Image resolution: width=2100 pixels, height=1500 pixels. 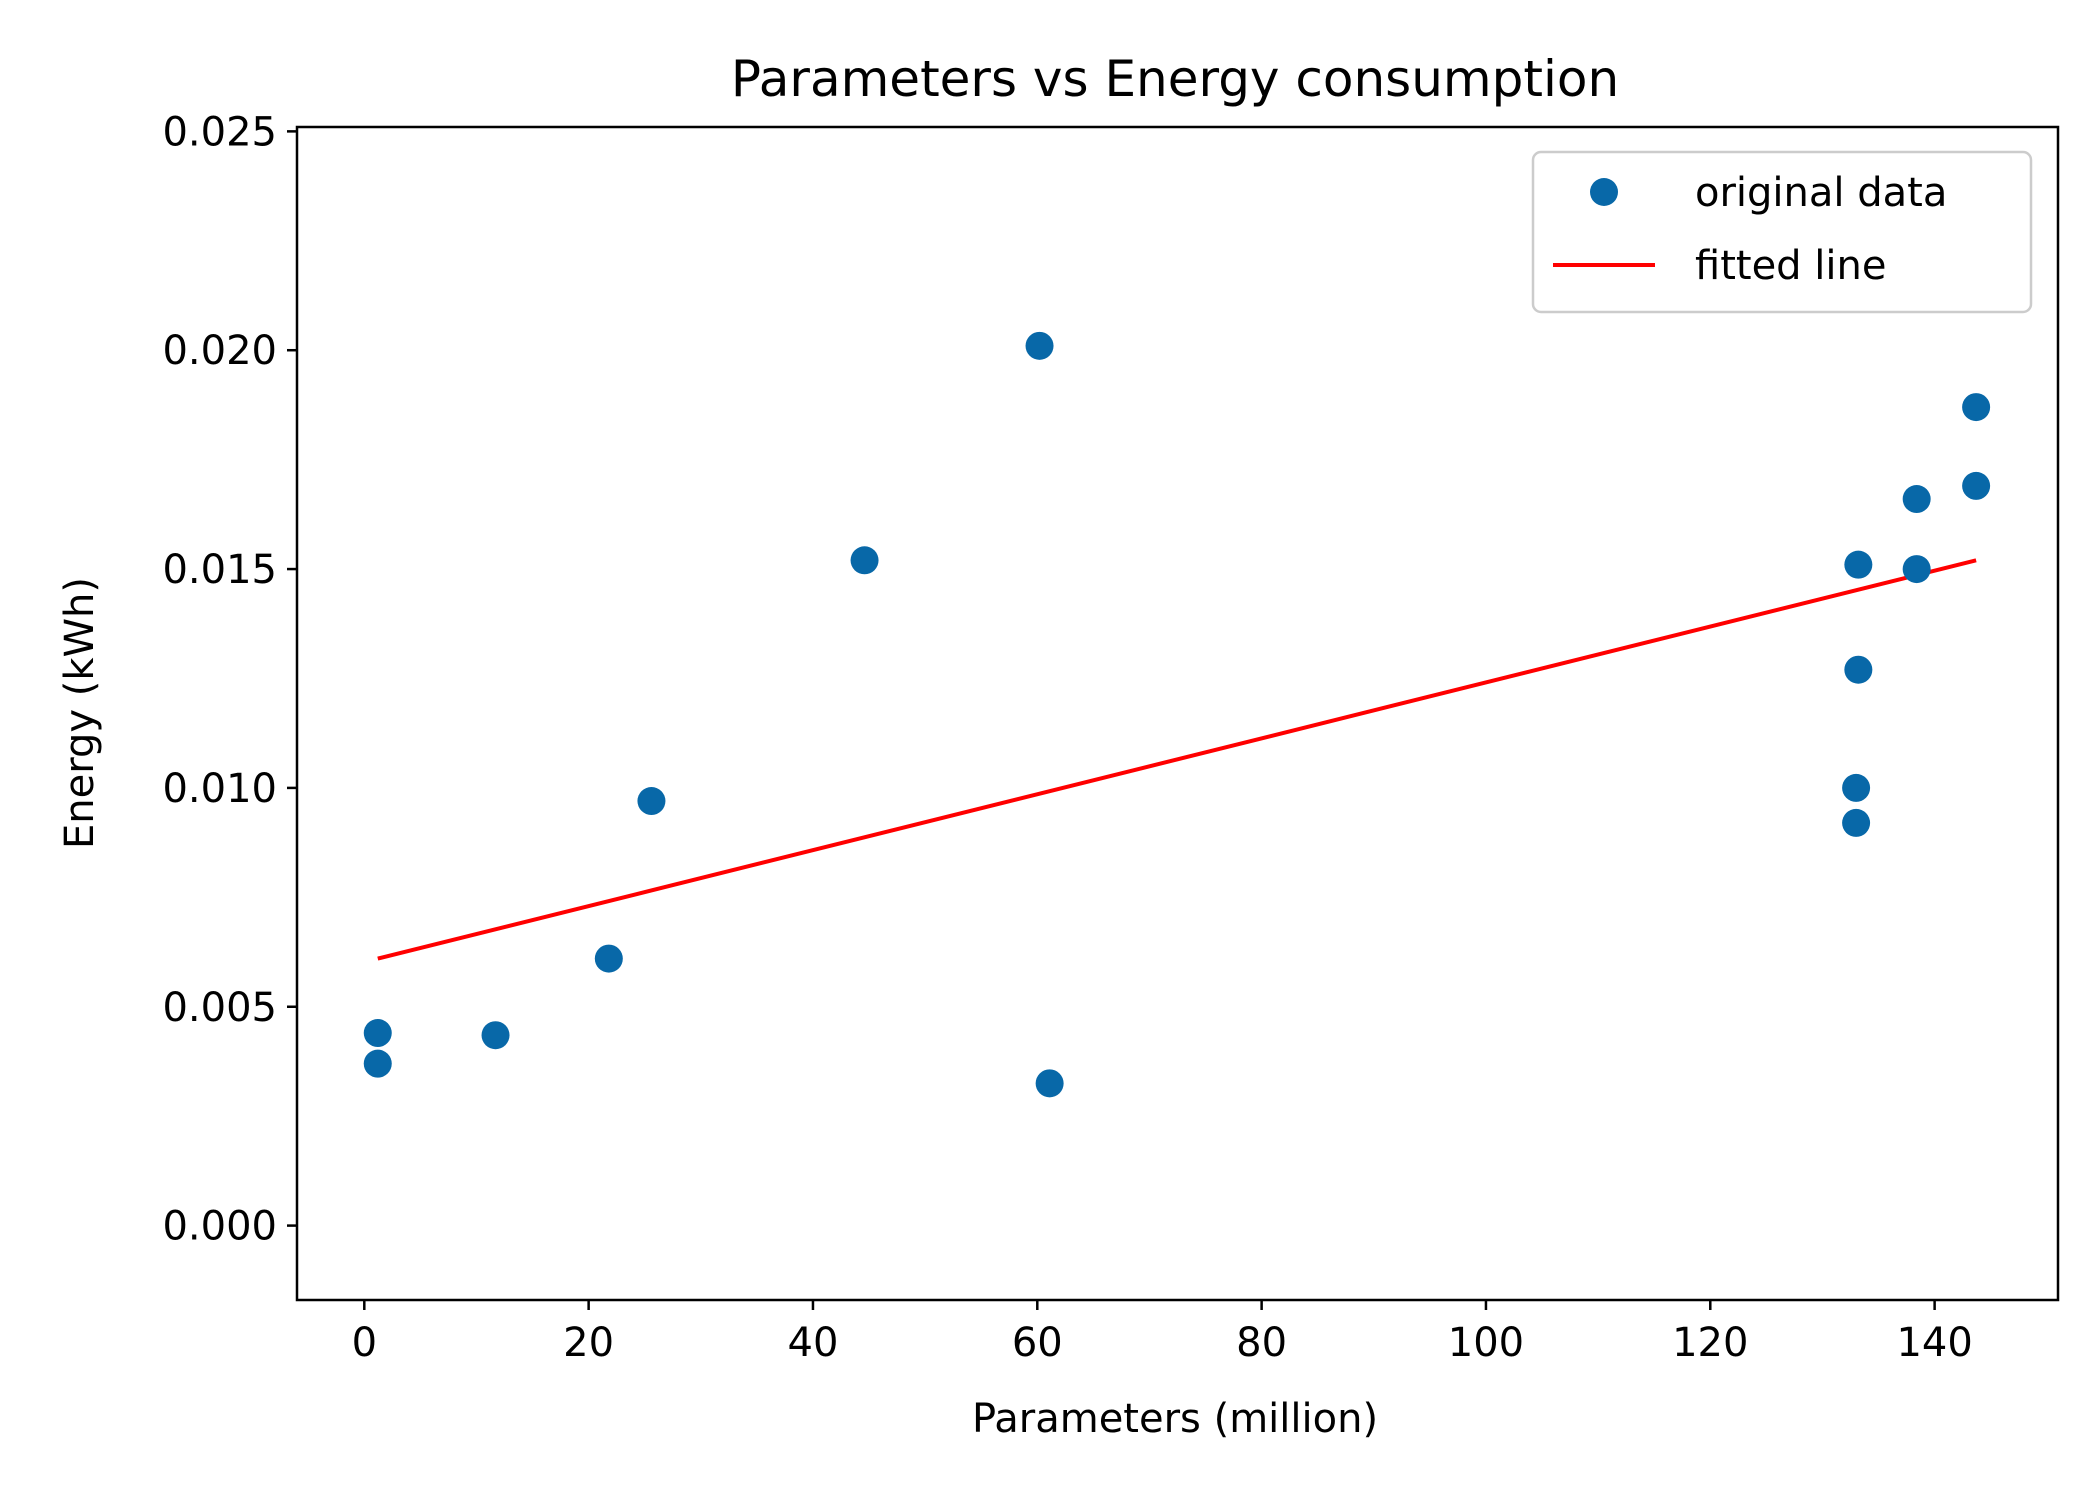 What do you see at coordinates (1486, 1343) in the screenshot?
I see `x-tick-label: 100` at bounding box center [1486, 1343].